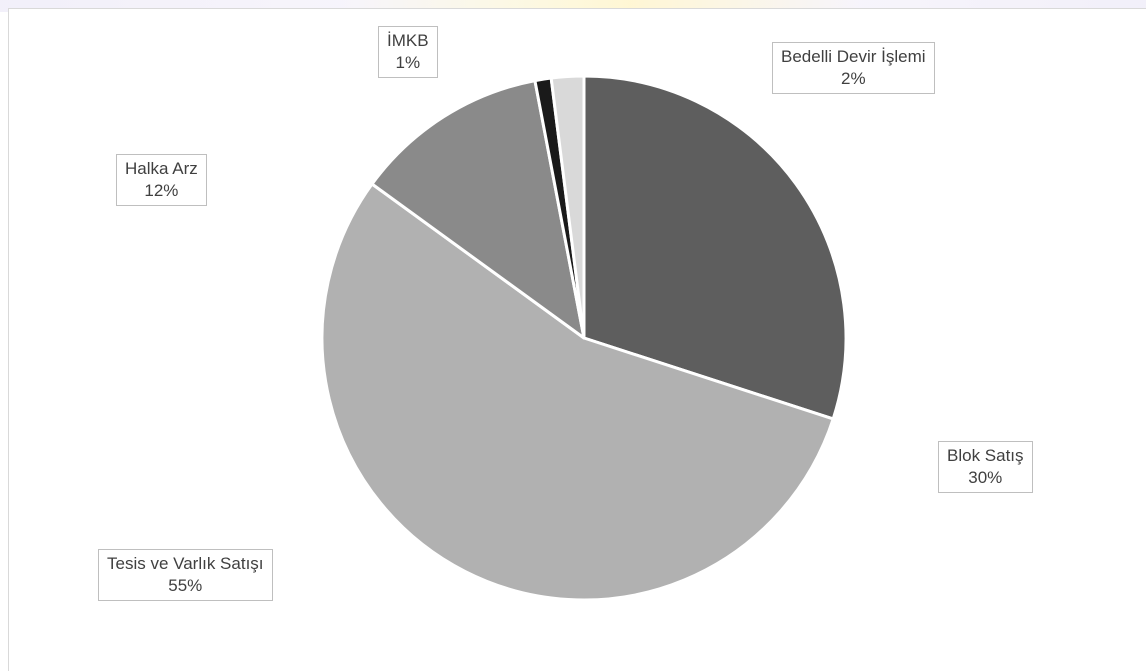  Describe the element at coordinates (985, 477) in the screenshot. I see `data-label-percent: 30%` at that location.